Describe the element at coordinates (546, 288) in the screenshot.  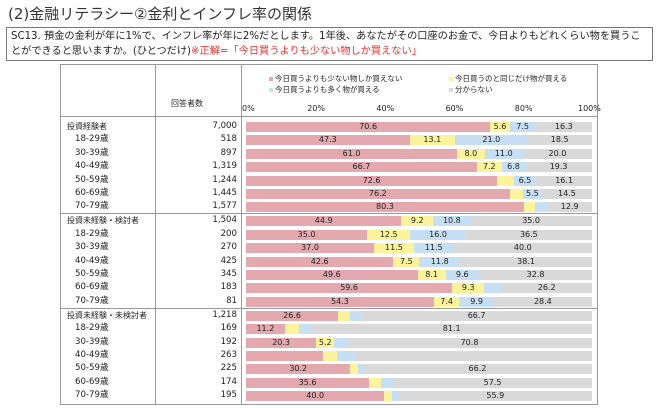
I see `bar-segment-series-3: 26.2` at that location.